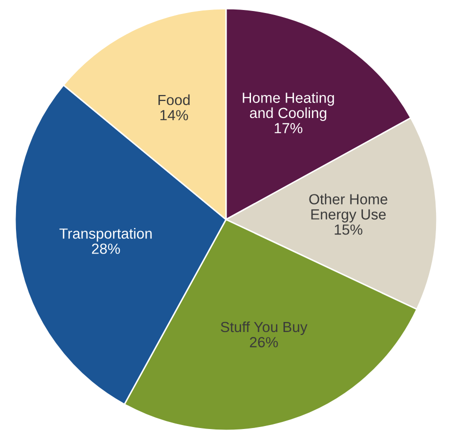 The image size is (452, 439). I want to click on slice-label: Food, so click(174, 100).